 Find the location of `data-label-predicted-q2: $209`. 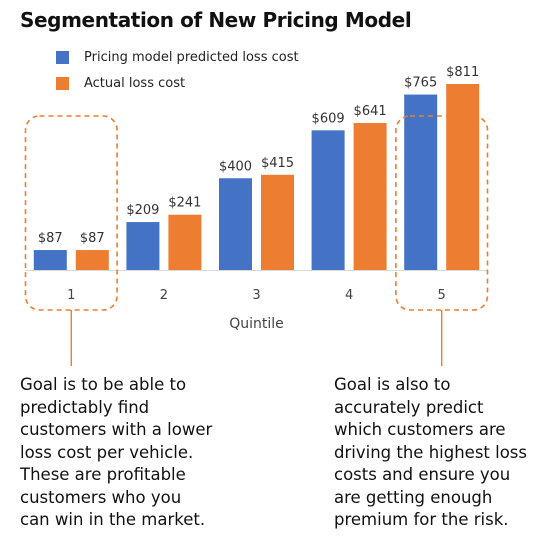

data-label-predicted-q2: $209 is located at coordinates (142, 210).